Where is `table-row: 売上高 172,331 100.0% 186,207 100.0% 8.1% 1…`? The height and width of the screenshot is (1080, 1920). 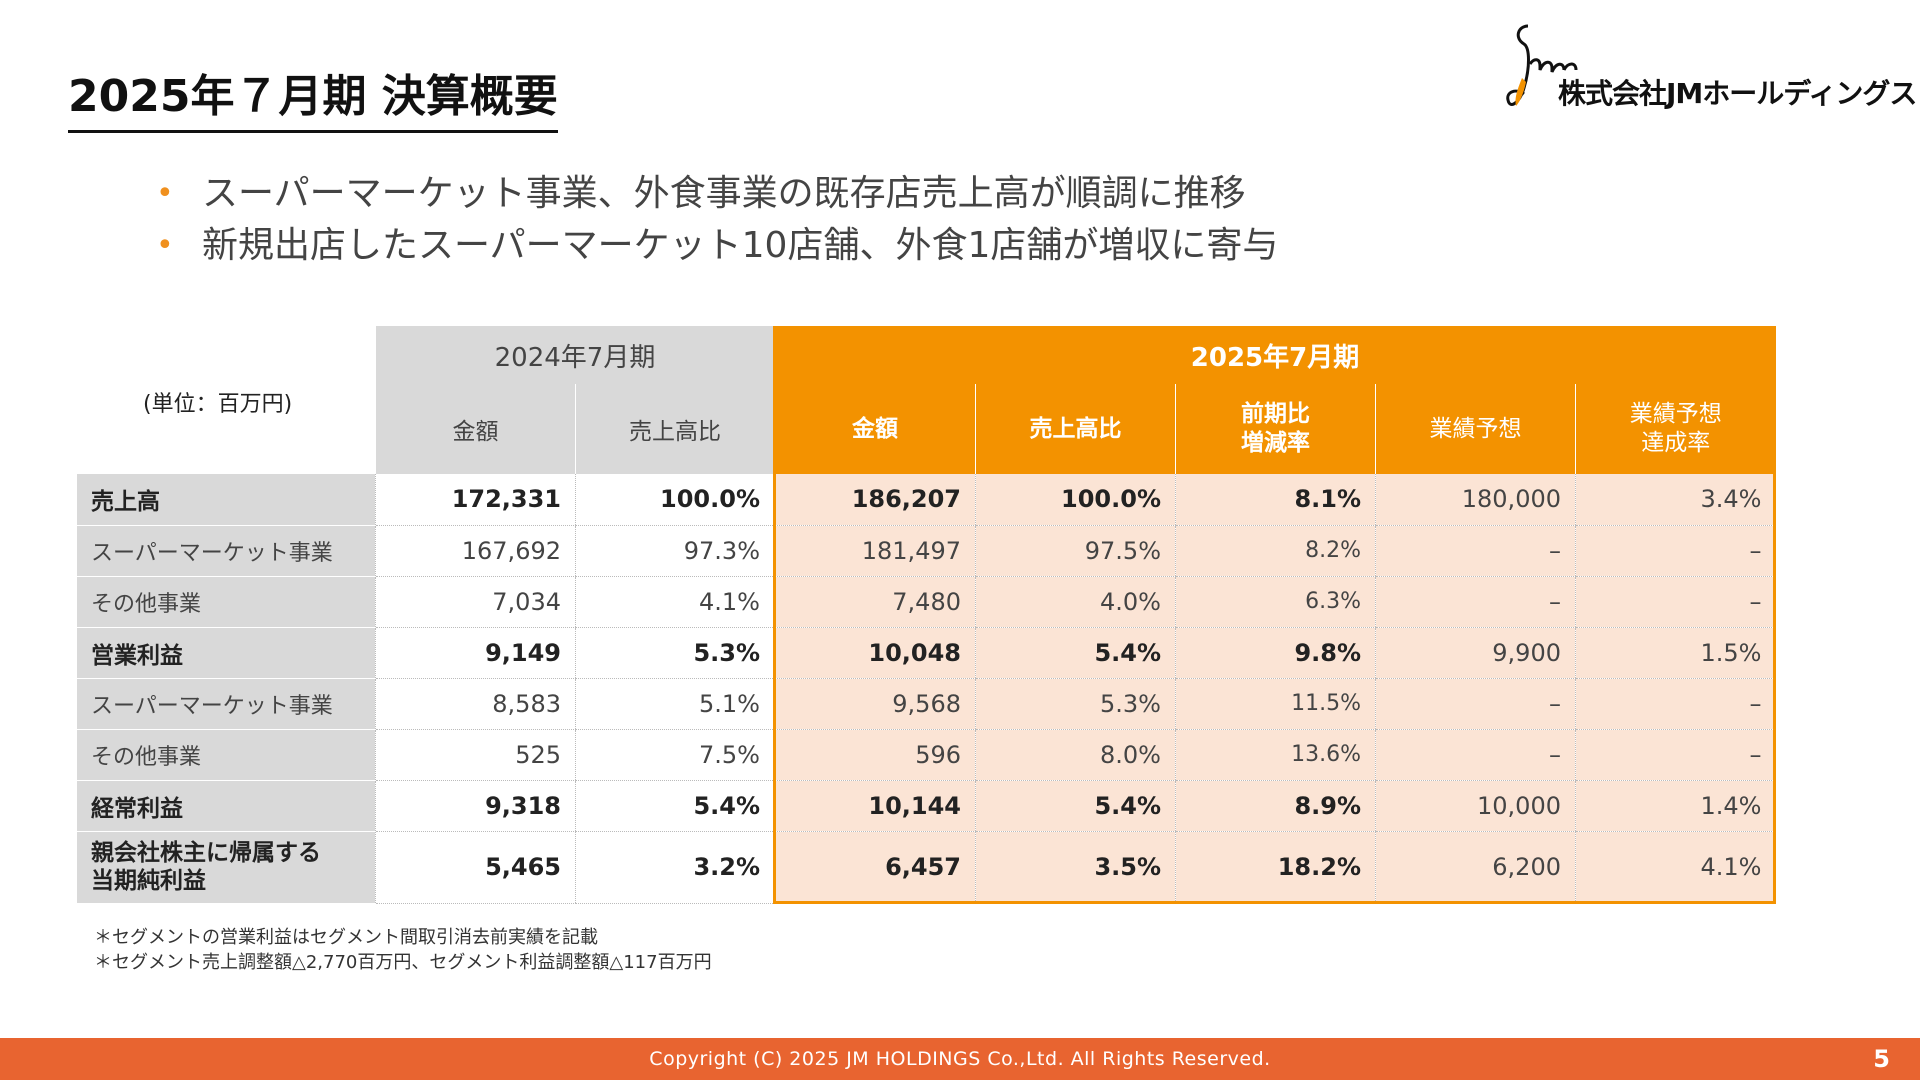 table-row: 売上高 172,331 100.0% 186,207 100.0% 8.1% 1… is located at coordinates (926, 500).